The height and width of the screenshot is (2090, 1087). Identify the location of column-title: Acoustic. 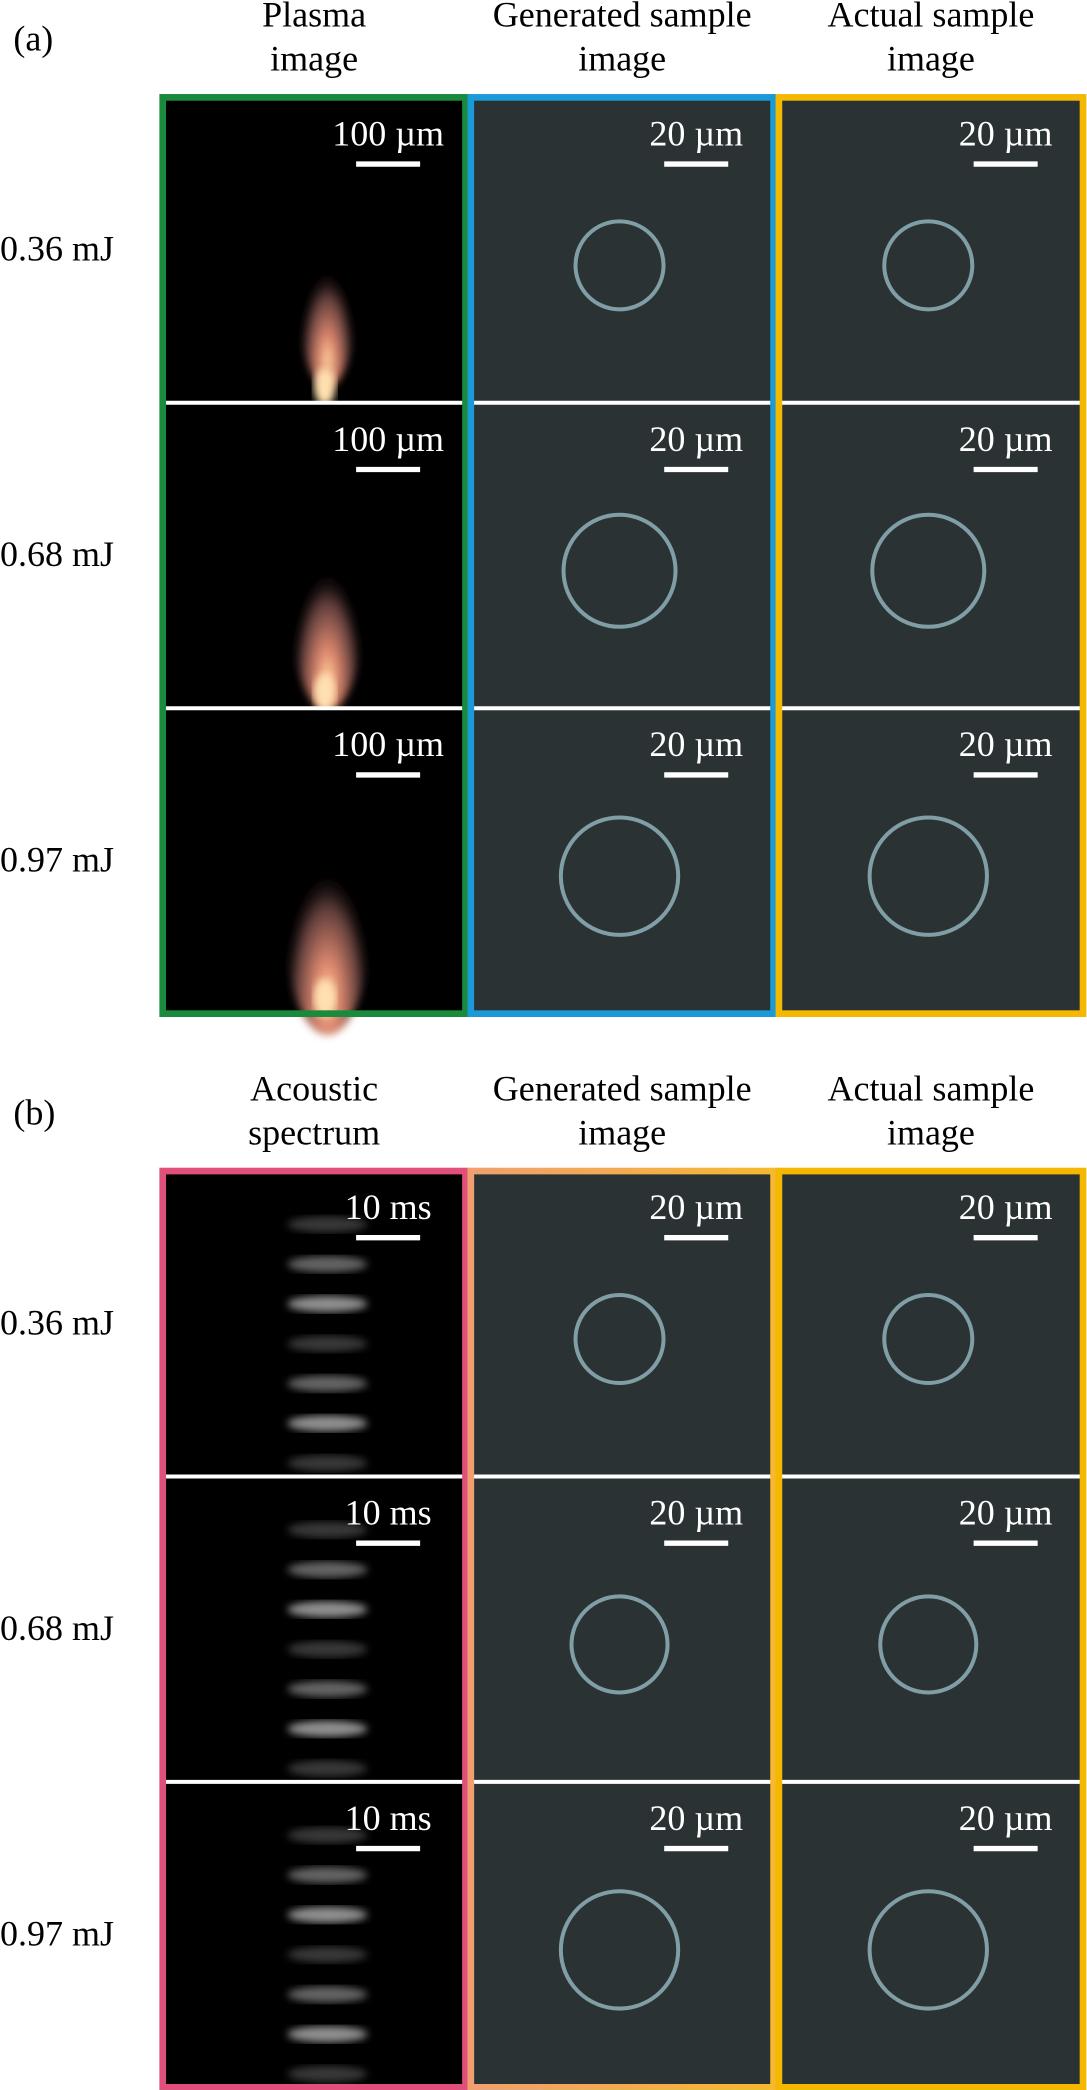
(314, 1088).